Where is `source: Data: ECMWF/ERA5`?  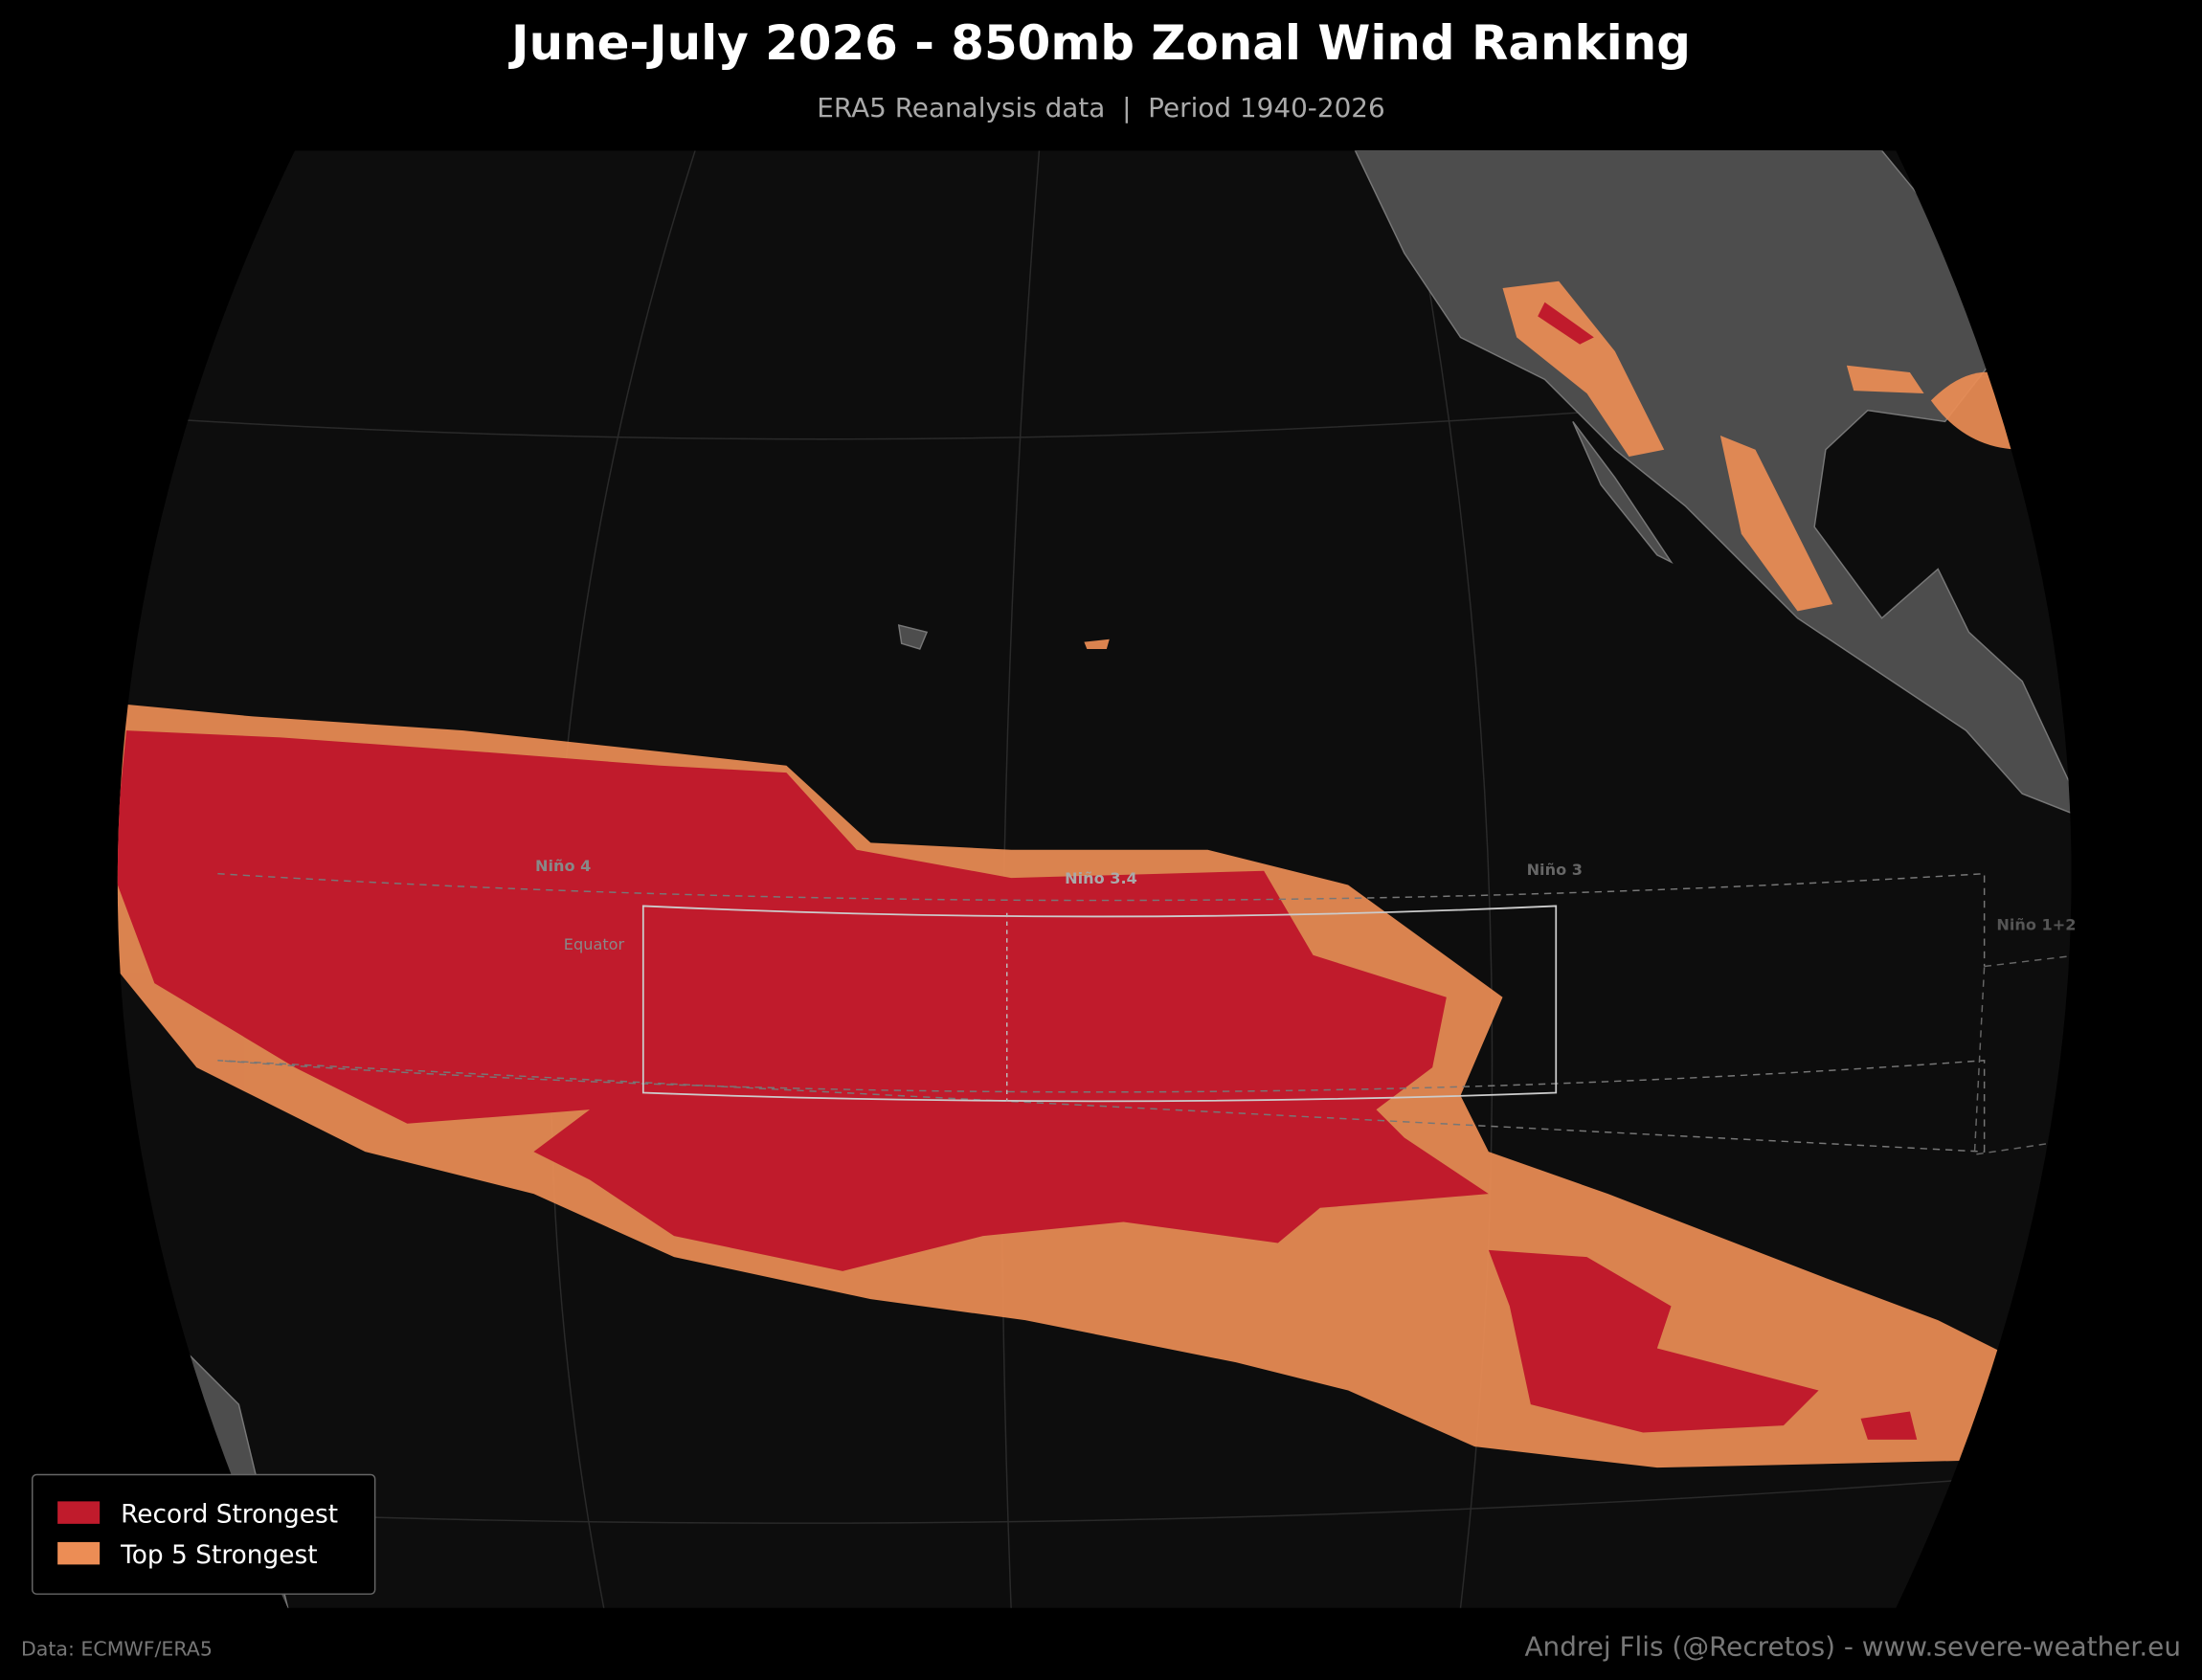
source: Data: ECMWF/ERA5 is located at coordinates (117, 1649).